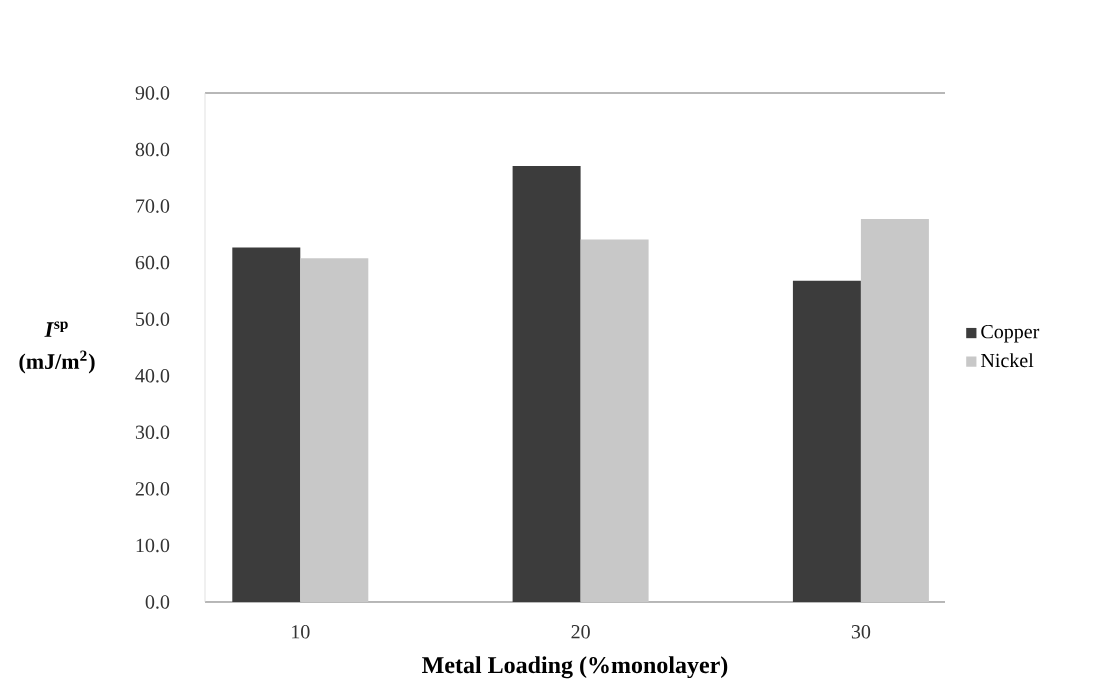 This screenshot has height=691, width=1100. Describe the element at coordinates (57, 347) in the screenshot. I see `text: I$^{sp}$ (mJ/m$^{2}$)` at that location.